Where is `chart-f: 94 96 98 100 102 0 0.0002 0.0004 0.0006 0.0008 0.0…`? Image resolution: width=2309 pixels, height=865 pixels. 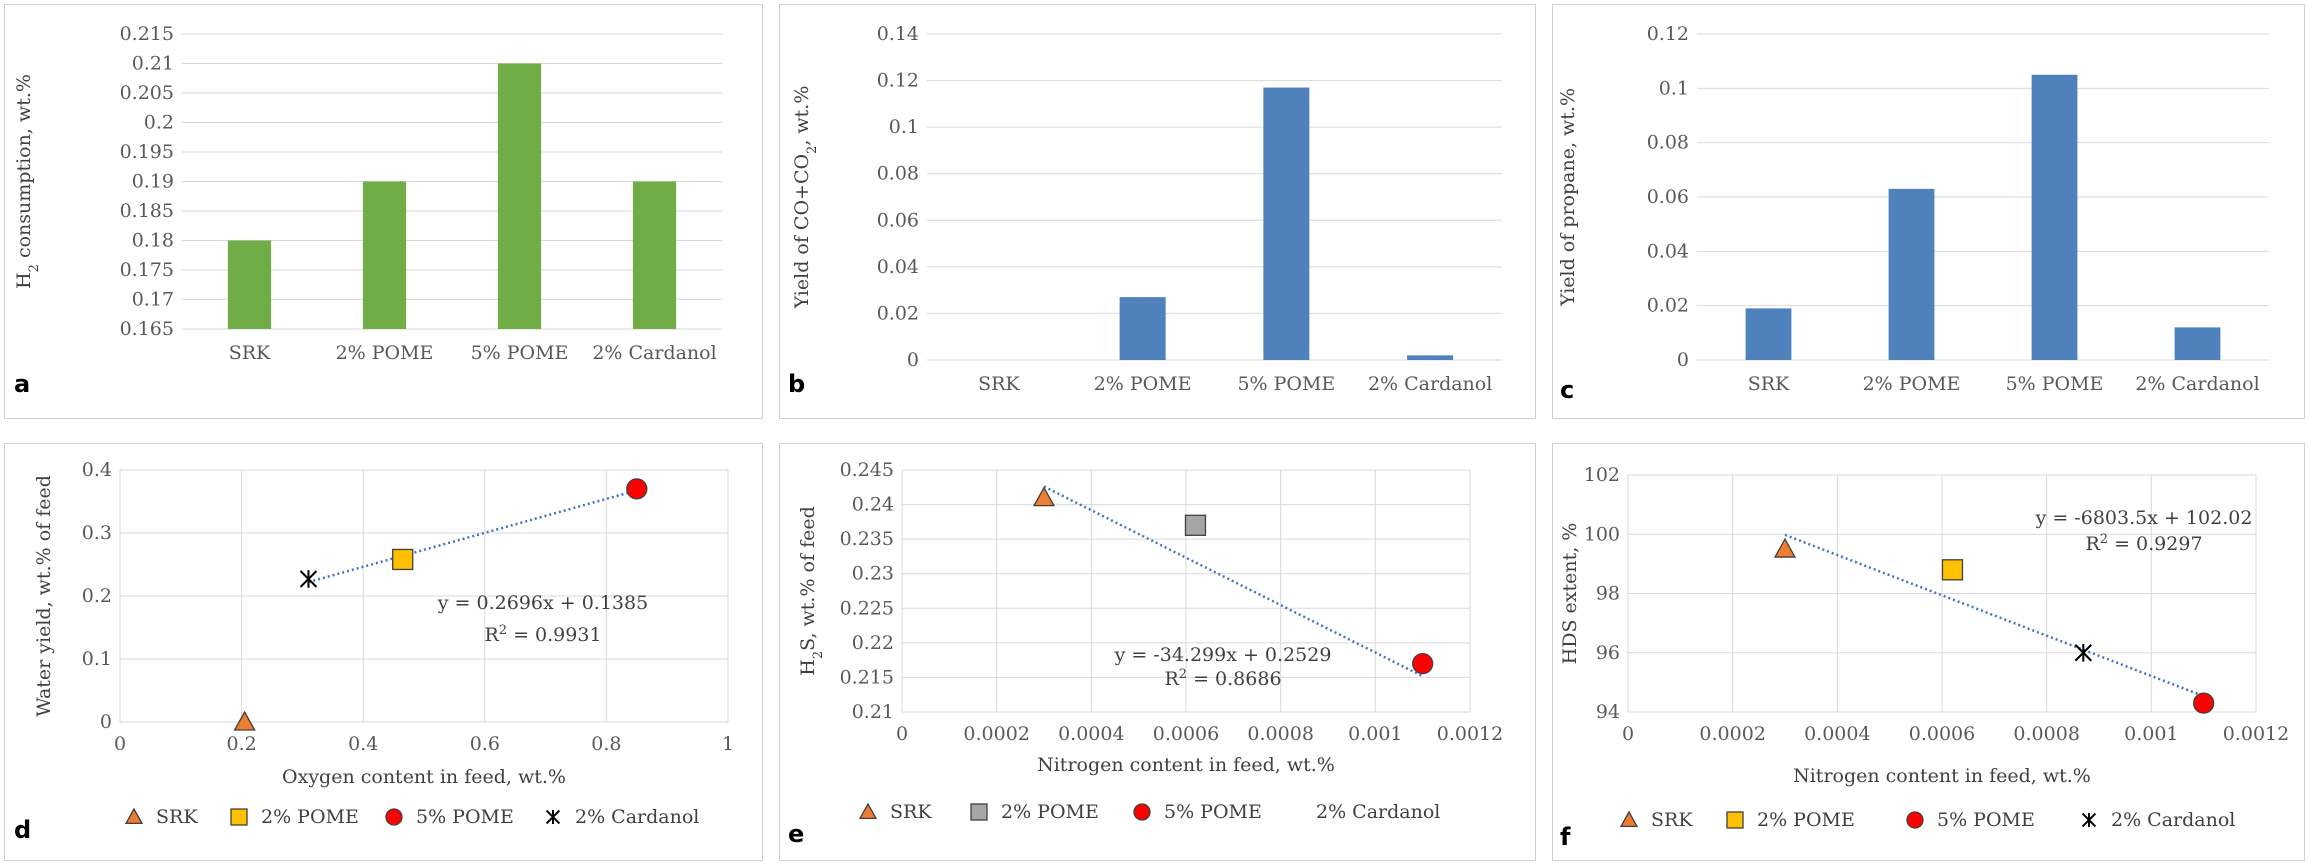 chart-f: 94 96 98 100 102 0 0.0002 0.0004 0.0006 0.0008 0.0… is located at coordinates (1924, 657).